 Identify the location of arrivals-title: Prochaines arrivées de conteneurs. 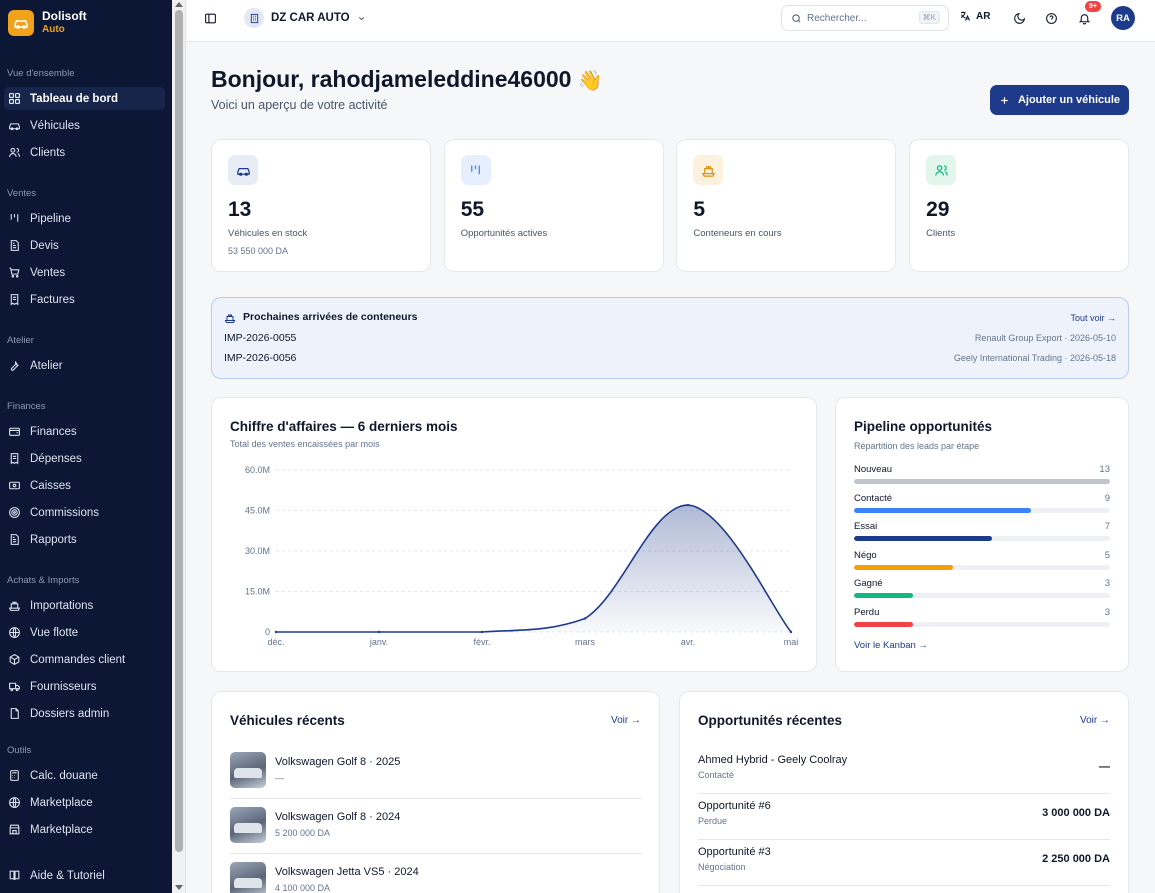
(330, 317).